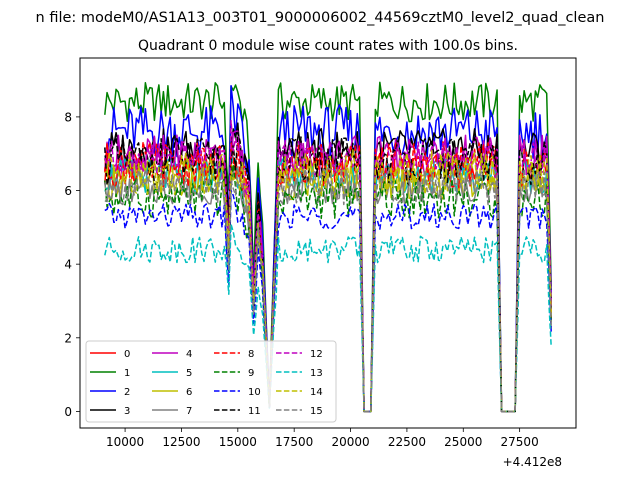 The image size is (640, 480). Describe the element at coordinates (251, 354) in the screenshot. I see `legend-label-8: 8` at that location.